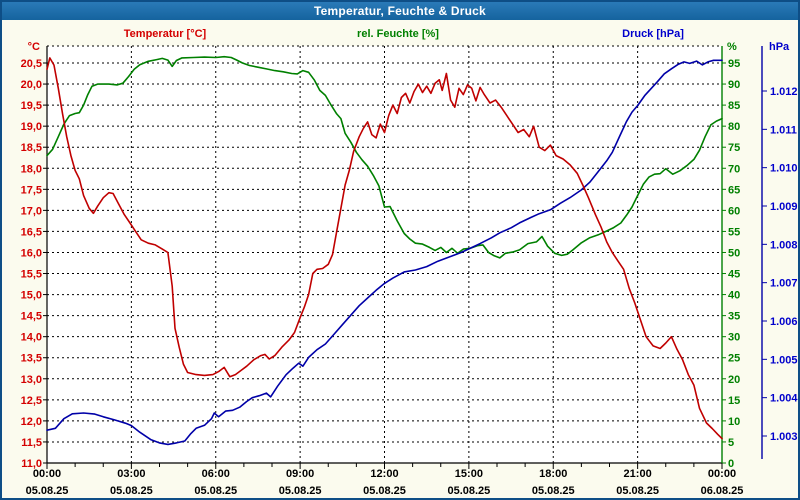 The image size is (800, 500). What do you see at coordinates (31, 232) in the screenshot?
I see `temp-tick-label: 16,5` at bounding box center [31, 232].